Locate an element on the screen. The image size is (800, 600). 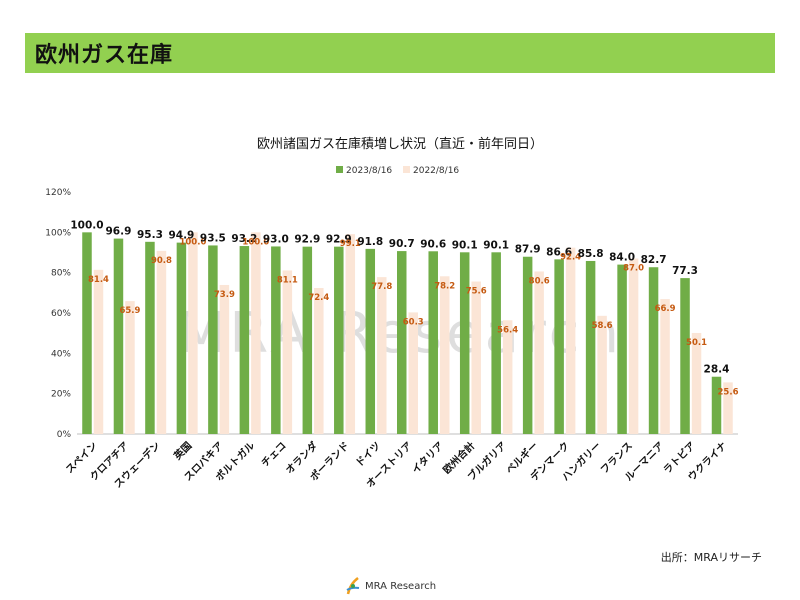
data-label-2022: 99.1 is located at coordinates (350, 244).